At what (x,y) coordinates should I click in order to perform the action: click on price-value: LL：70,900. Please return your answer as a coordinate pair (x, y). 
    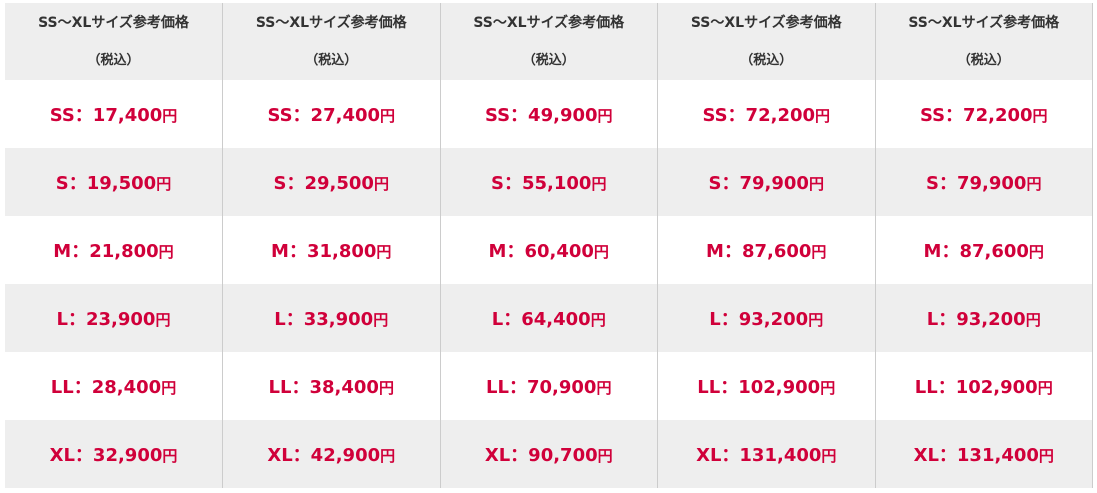
    Looking at the image, I should click on (541, 387).